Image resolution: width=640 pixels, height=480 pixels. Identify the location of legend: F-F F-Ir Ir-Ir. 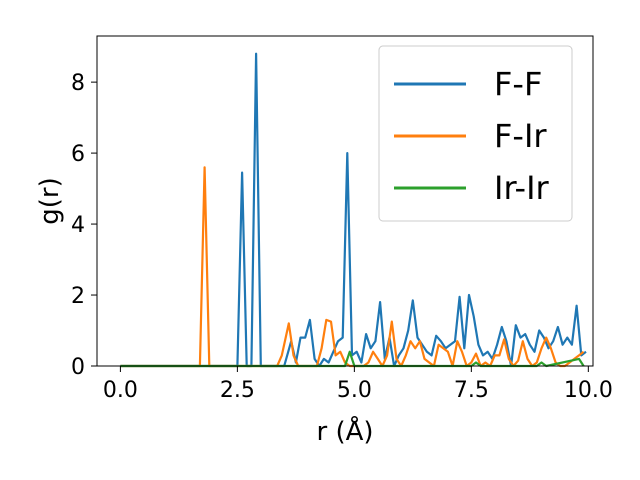
(475, 133).